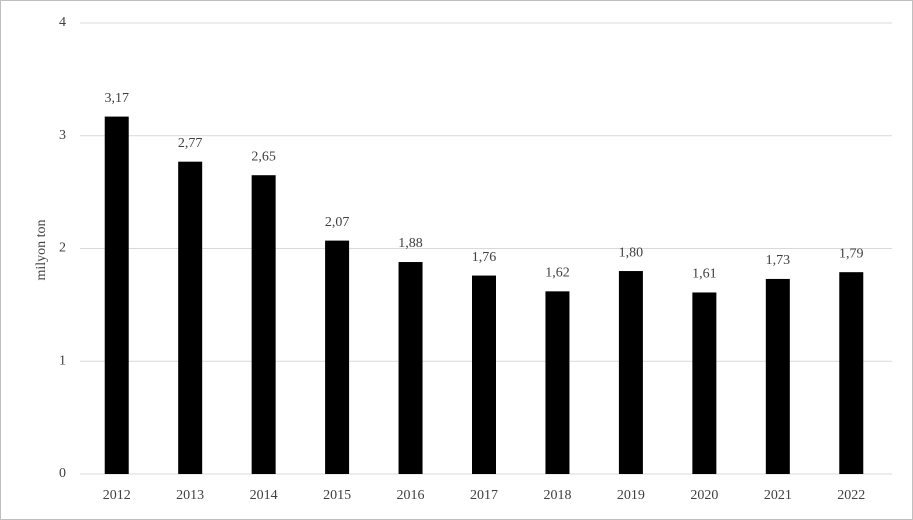  What do you see at coordinates (41, 249) in the screenshot?
I see `y-axis-label: milyon ton` at bounding box center [41, 249].